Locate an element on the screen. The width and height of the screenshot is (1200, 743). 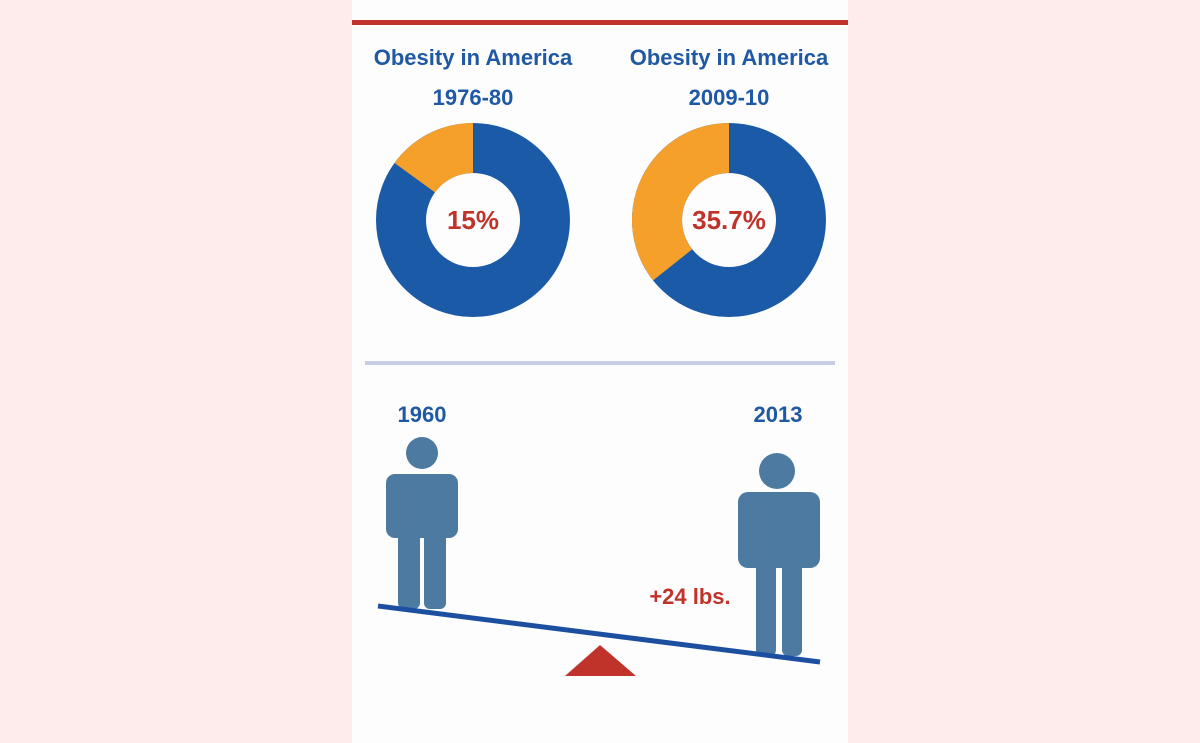
year-right: 2013 is located at coordinates (778, 414).